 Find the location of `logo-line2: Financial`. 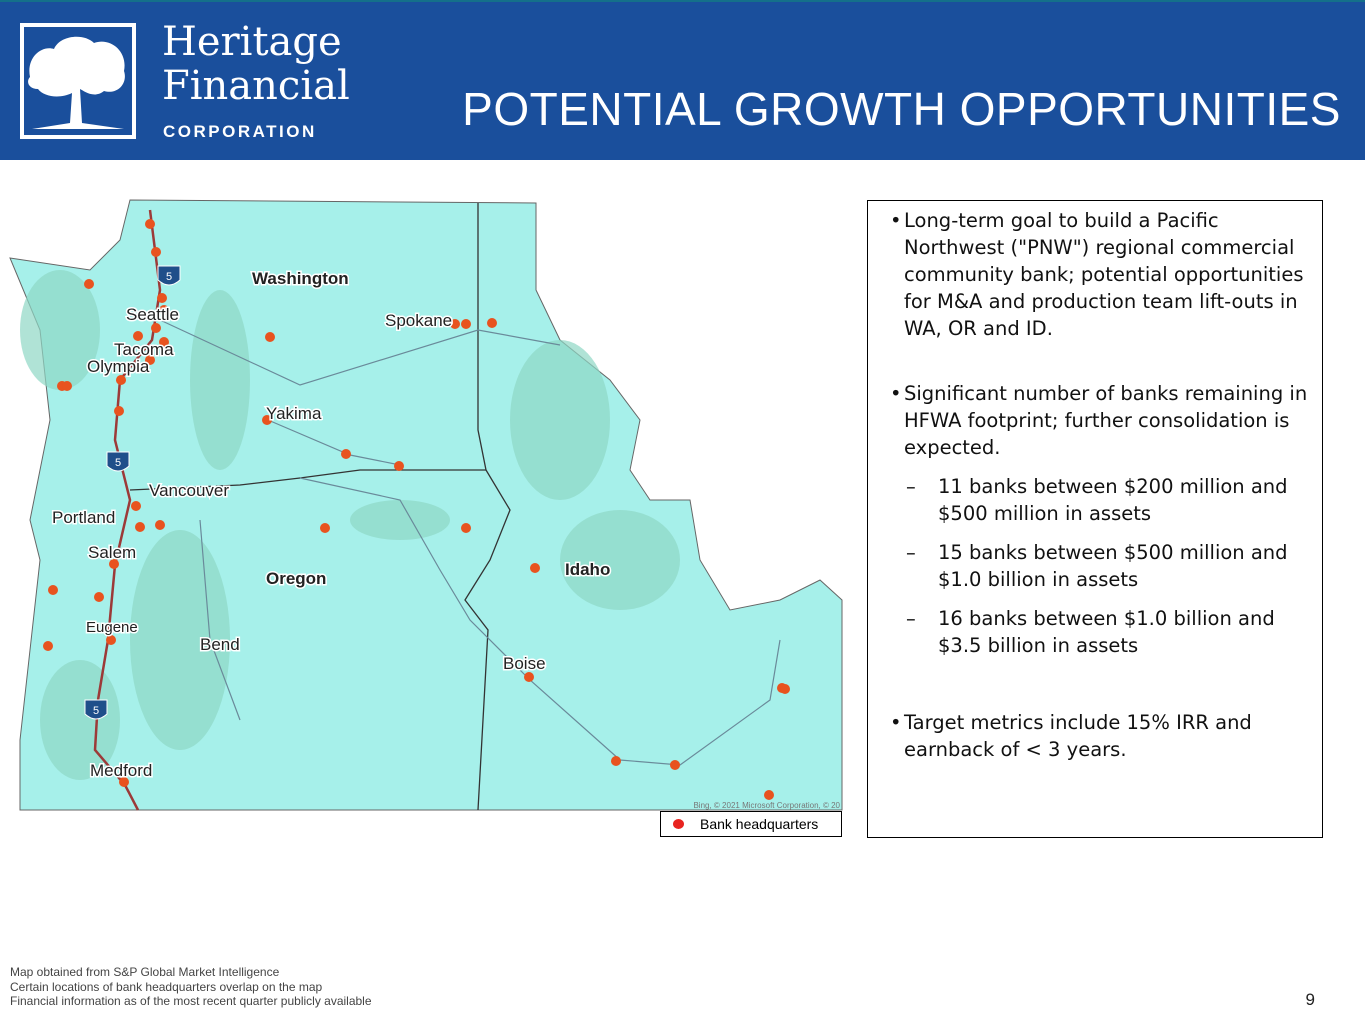

logo-line2: Financial is located at coordinates (256, 86).